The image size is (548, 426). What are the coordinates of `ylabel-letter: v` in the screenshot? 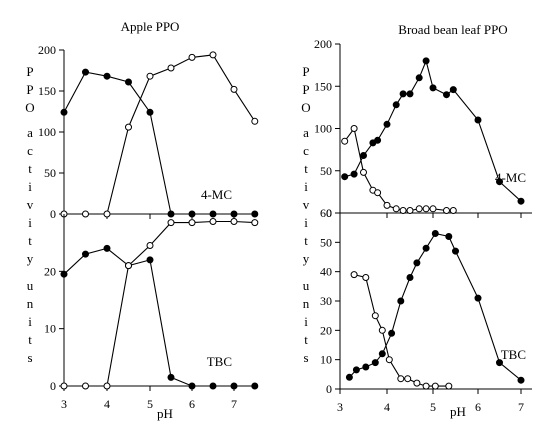 It's located at (30, 204).